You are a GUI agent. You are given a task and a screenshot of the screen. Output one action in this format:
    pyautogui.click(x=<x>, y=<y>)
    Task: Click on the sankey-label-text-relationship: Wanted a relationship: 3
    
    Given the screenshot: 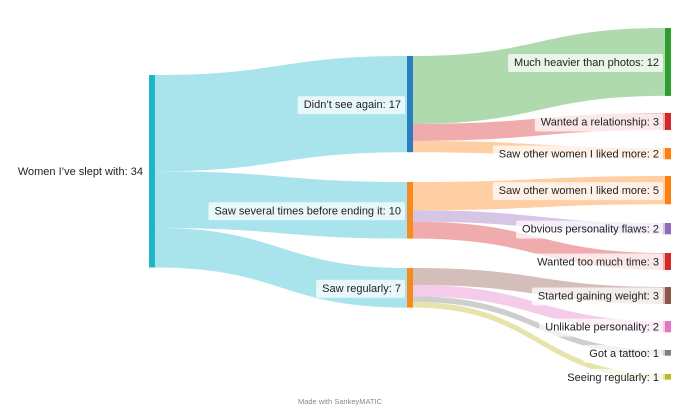 What is the action you would take?
    pyautogui.click(x=600, y=122)
    